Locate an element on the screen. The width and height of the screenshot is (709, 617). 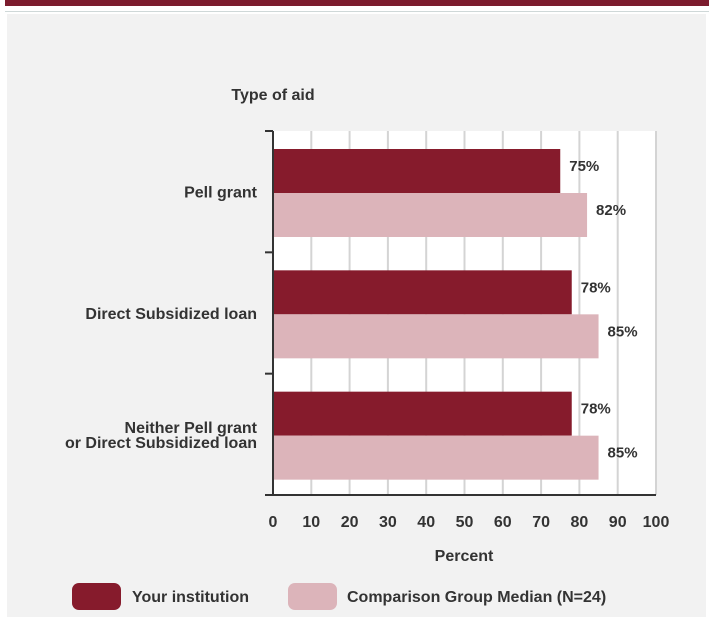
x-tick-label-100: 100 is located at coordinates (656, 522).